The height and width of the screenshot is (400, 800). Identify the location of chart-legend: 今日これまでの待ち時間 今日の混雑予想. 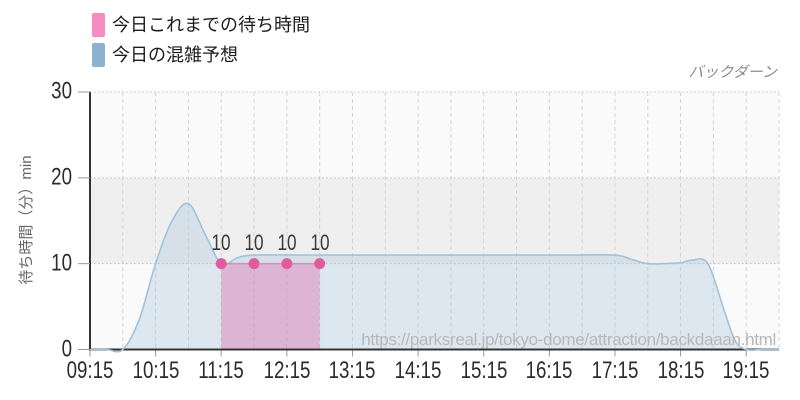
(201, 42).